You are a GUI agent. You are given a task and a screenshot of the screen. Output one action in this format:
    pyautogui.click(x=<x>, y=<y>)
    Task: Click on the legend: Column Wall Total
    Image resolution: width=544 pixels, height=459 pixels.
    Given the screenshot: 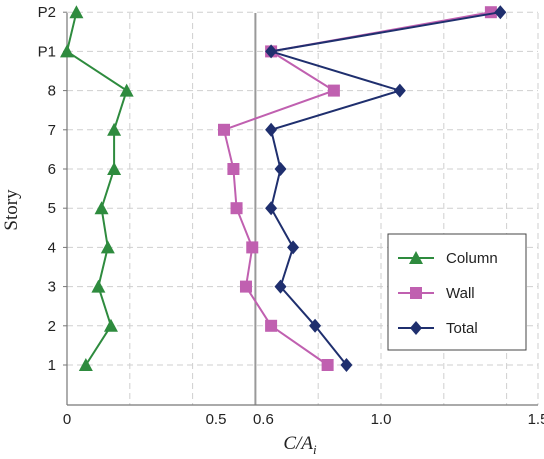 What is the action you would take?
    pyautogui.click(x=457, y=292)
    